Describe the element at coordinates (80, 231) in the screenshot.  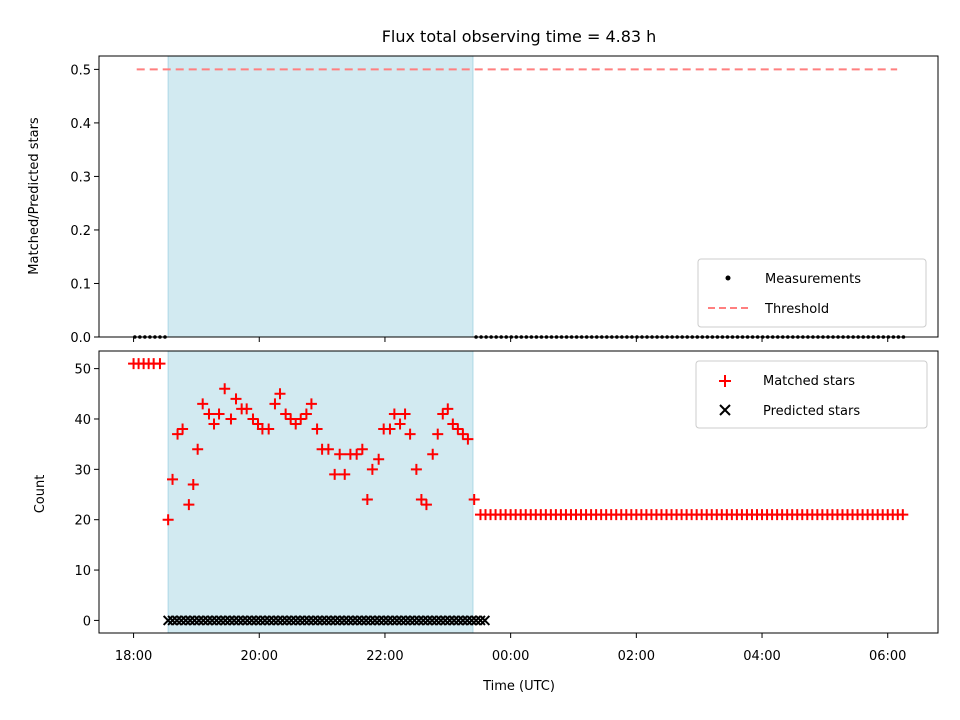
I see `y-tick-label: 0.2` at that location.